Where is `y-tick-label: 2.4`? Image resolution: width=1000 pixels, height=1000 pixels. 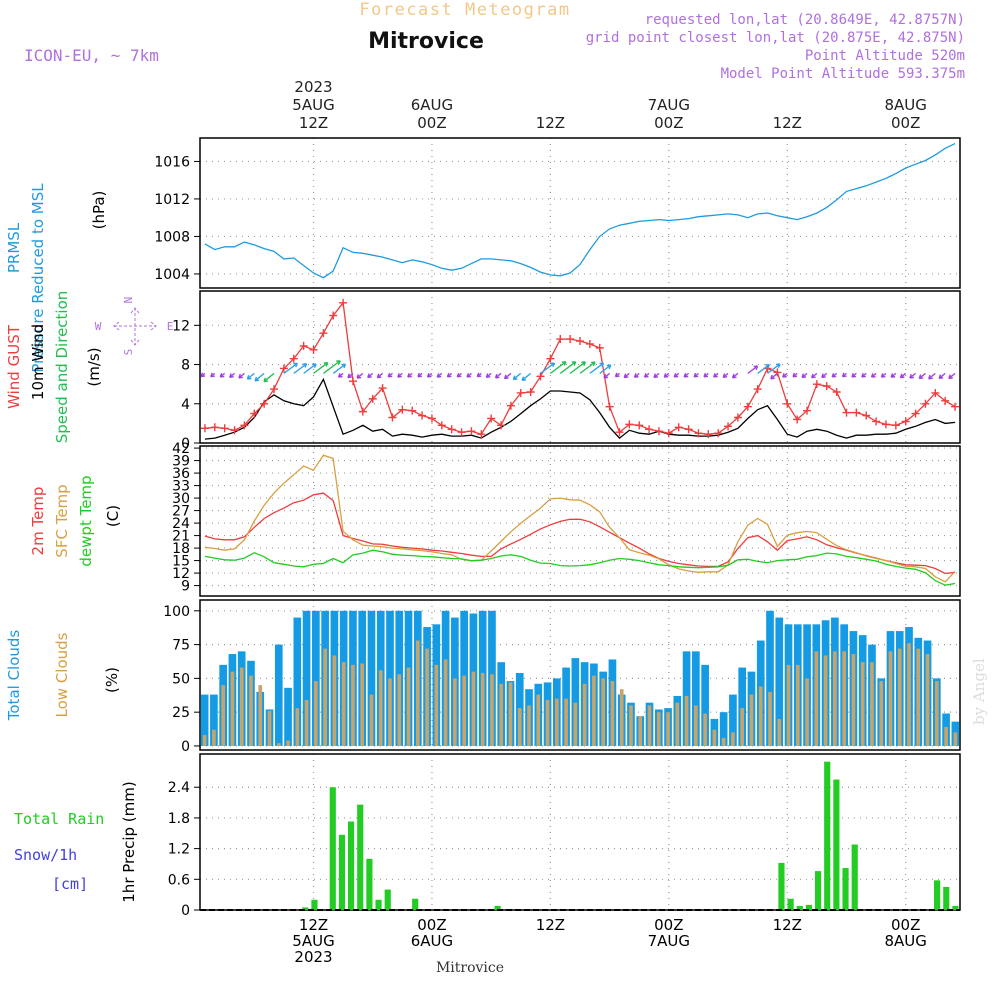
y-tick-label: 2.4 is located at coordinates (179, 788).